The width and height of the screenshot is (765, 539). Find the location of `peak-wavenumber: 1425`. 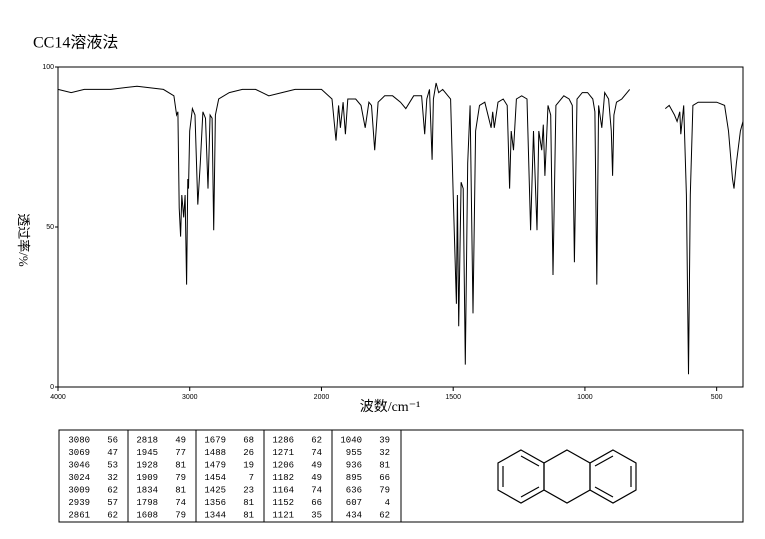

peak-wavenumber: 1425 is located at coordinates (215, 490).